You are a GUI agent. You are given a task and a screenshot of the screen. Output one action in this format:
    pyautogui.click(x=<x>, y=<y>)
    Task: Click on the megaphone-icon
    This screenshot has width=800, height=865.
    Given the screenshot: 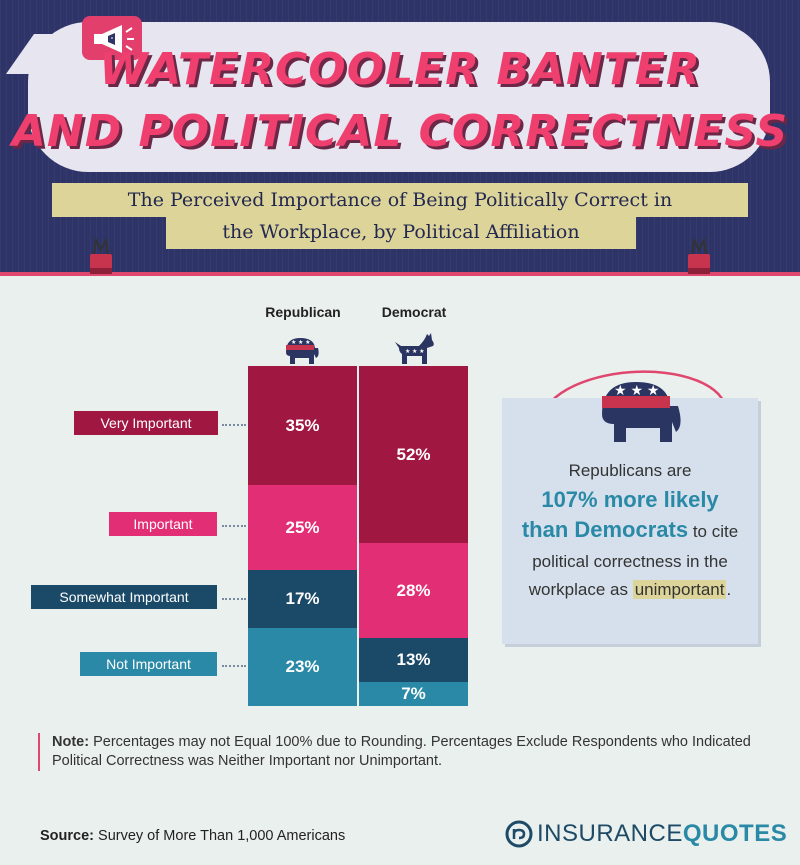 What is the action you would take?
    pyautogui.click(x=114, y=39)
    